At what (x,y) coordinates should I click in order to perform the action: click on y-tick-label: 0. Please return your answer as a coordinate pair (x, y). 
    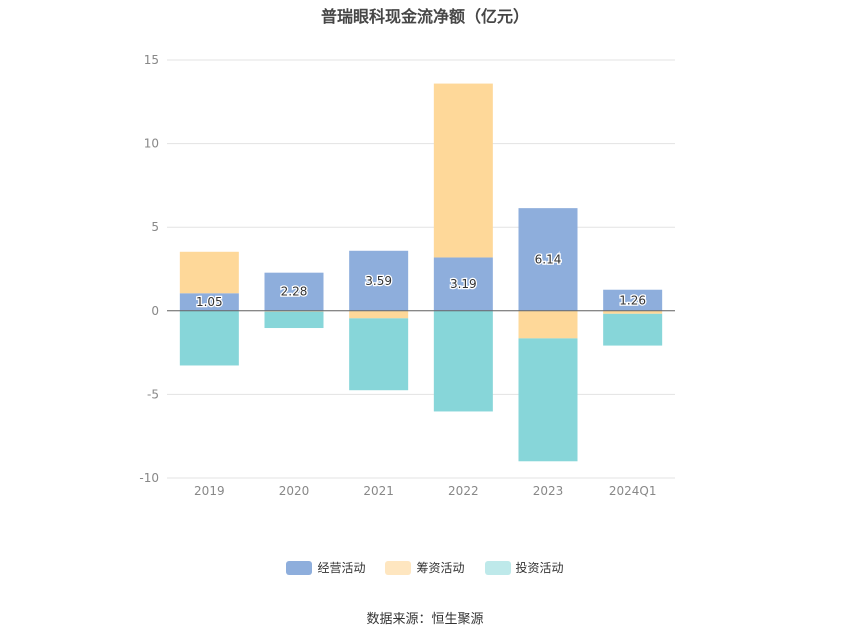
    Looking at the image, I should click on (155, 311).